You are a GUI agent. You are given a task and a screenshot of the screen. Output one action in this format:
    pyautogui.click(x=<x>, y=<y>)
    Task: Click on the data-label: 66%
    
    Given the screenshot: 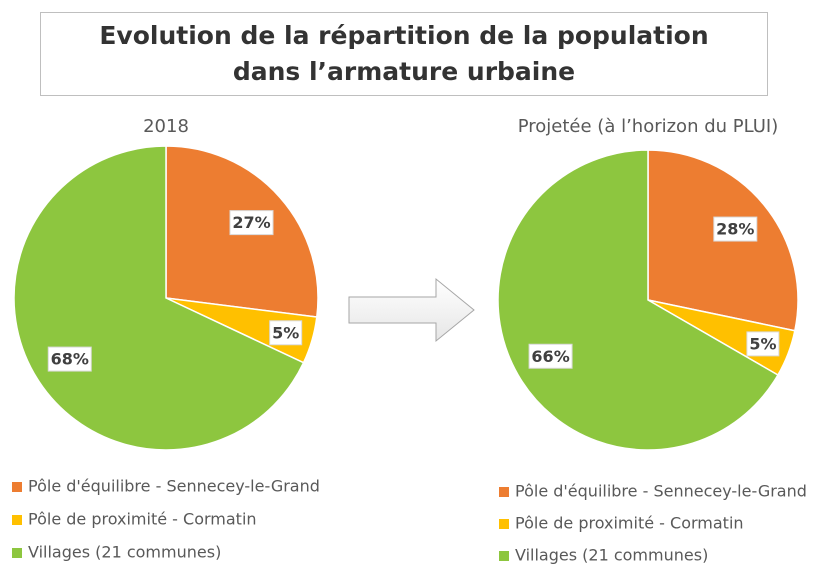 What is the action you would take?
    pyautogui.click(x=550, y=356)
    